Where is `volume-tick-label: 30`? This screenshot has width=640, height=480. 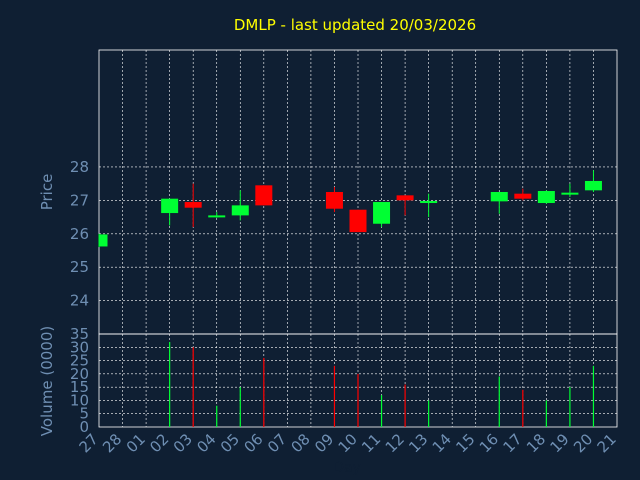 volume-tick-label: 30 is located at coordinates (79, 347).